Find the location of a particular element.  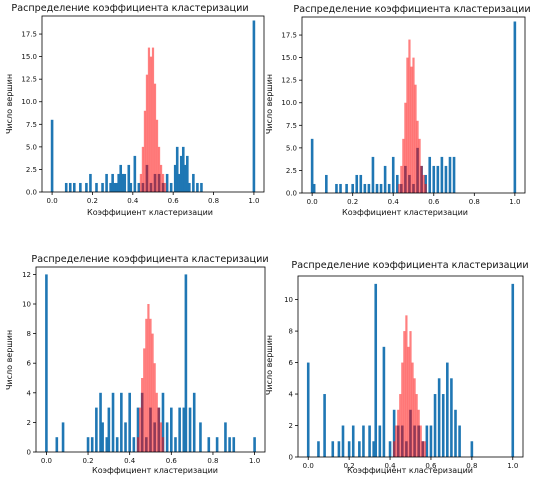

y-tick-label: 0.0 is located at coordinates (31, 193).